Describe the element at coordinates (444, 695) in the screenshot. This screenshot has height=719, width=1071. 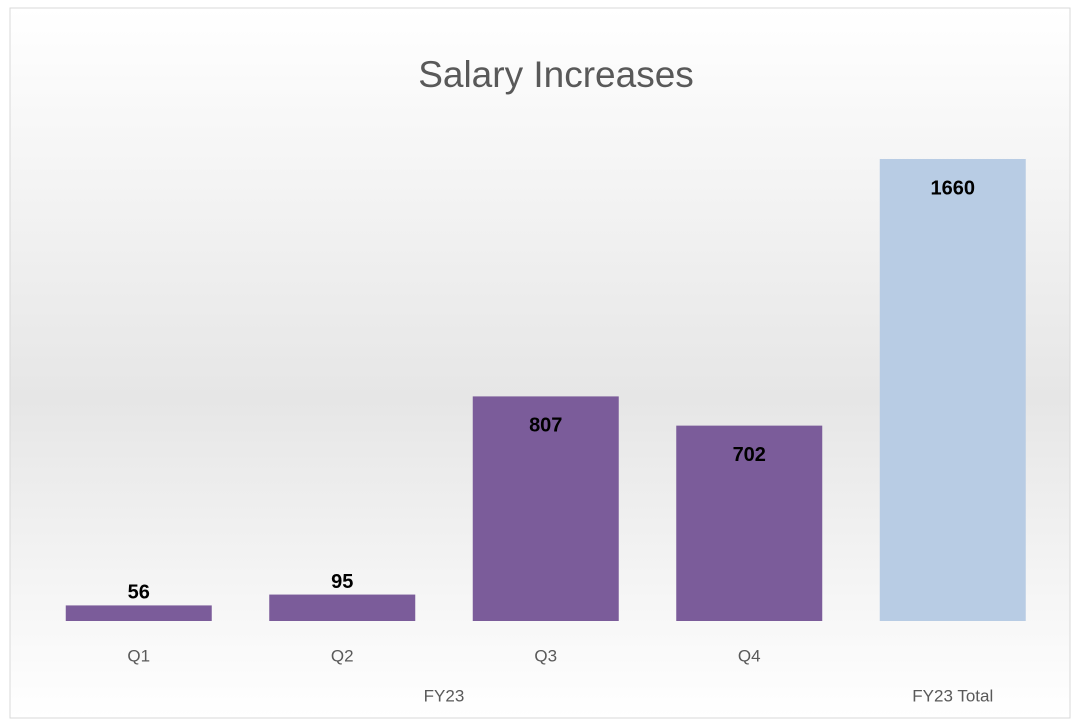
I see `group-label: FY23` at that location.